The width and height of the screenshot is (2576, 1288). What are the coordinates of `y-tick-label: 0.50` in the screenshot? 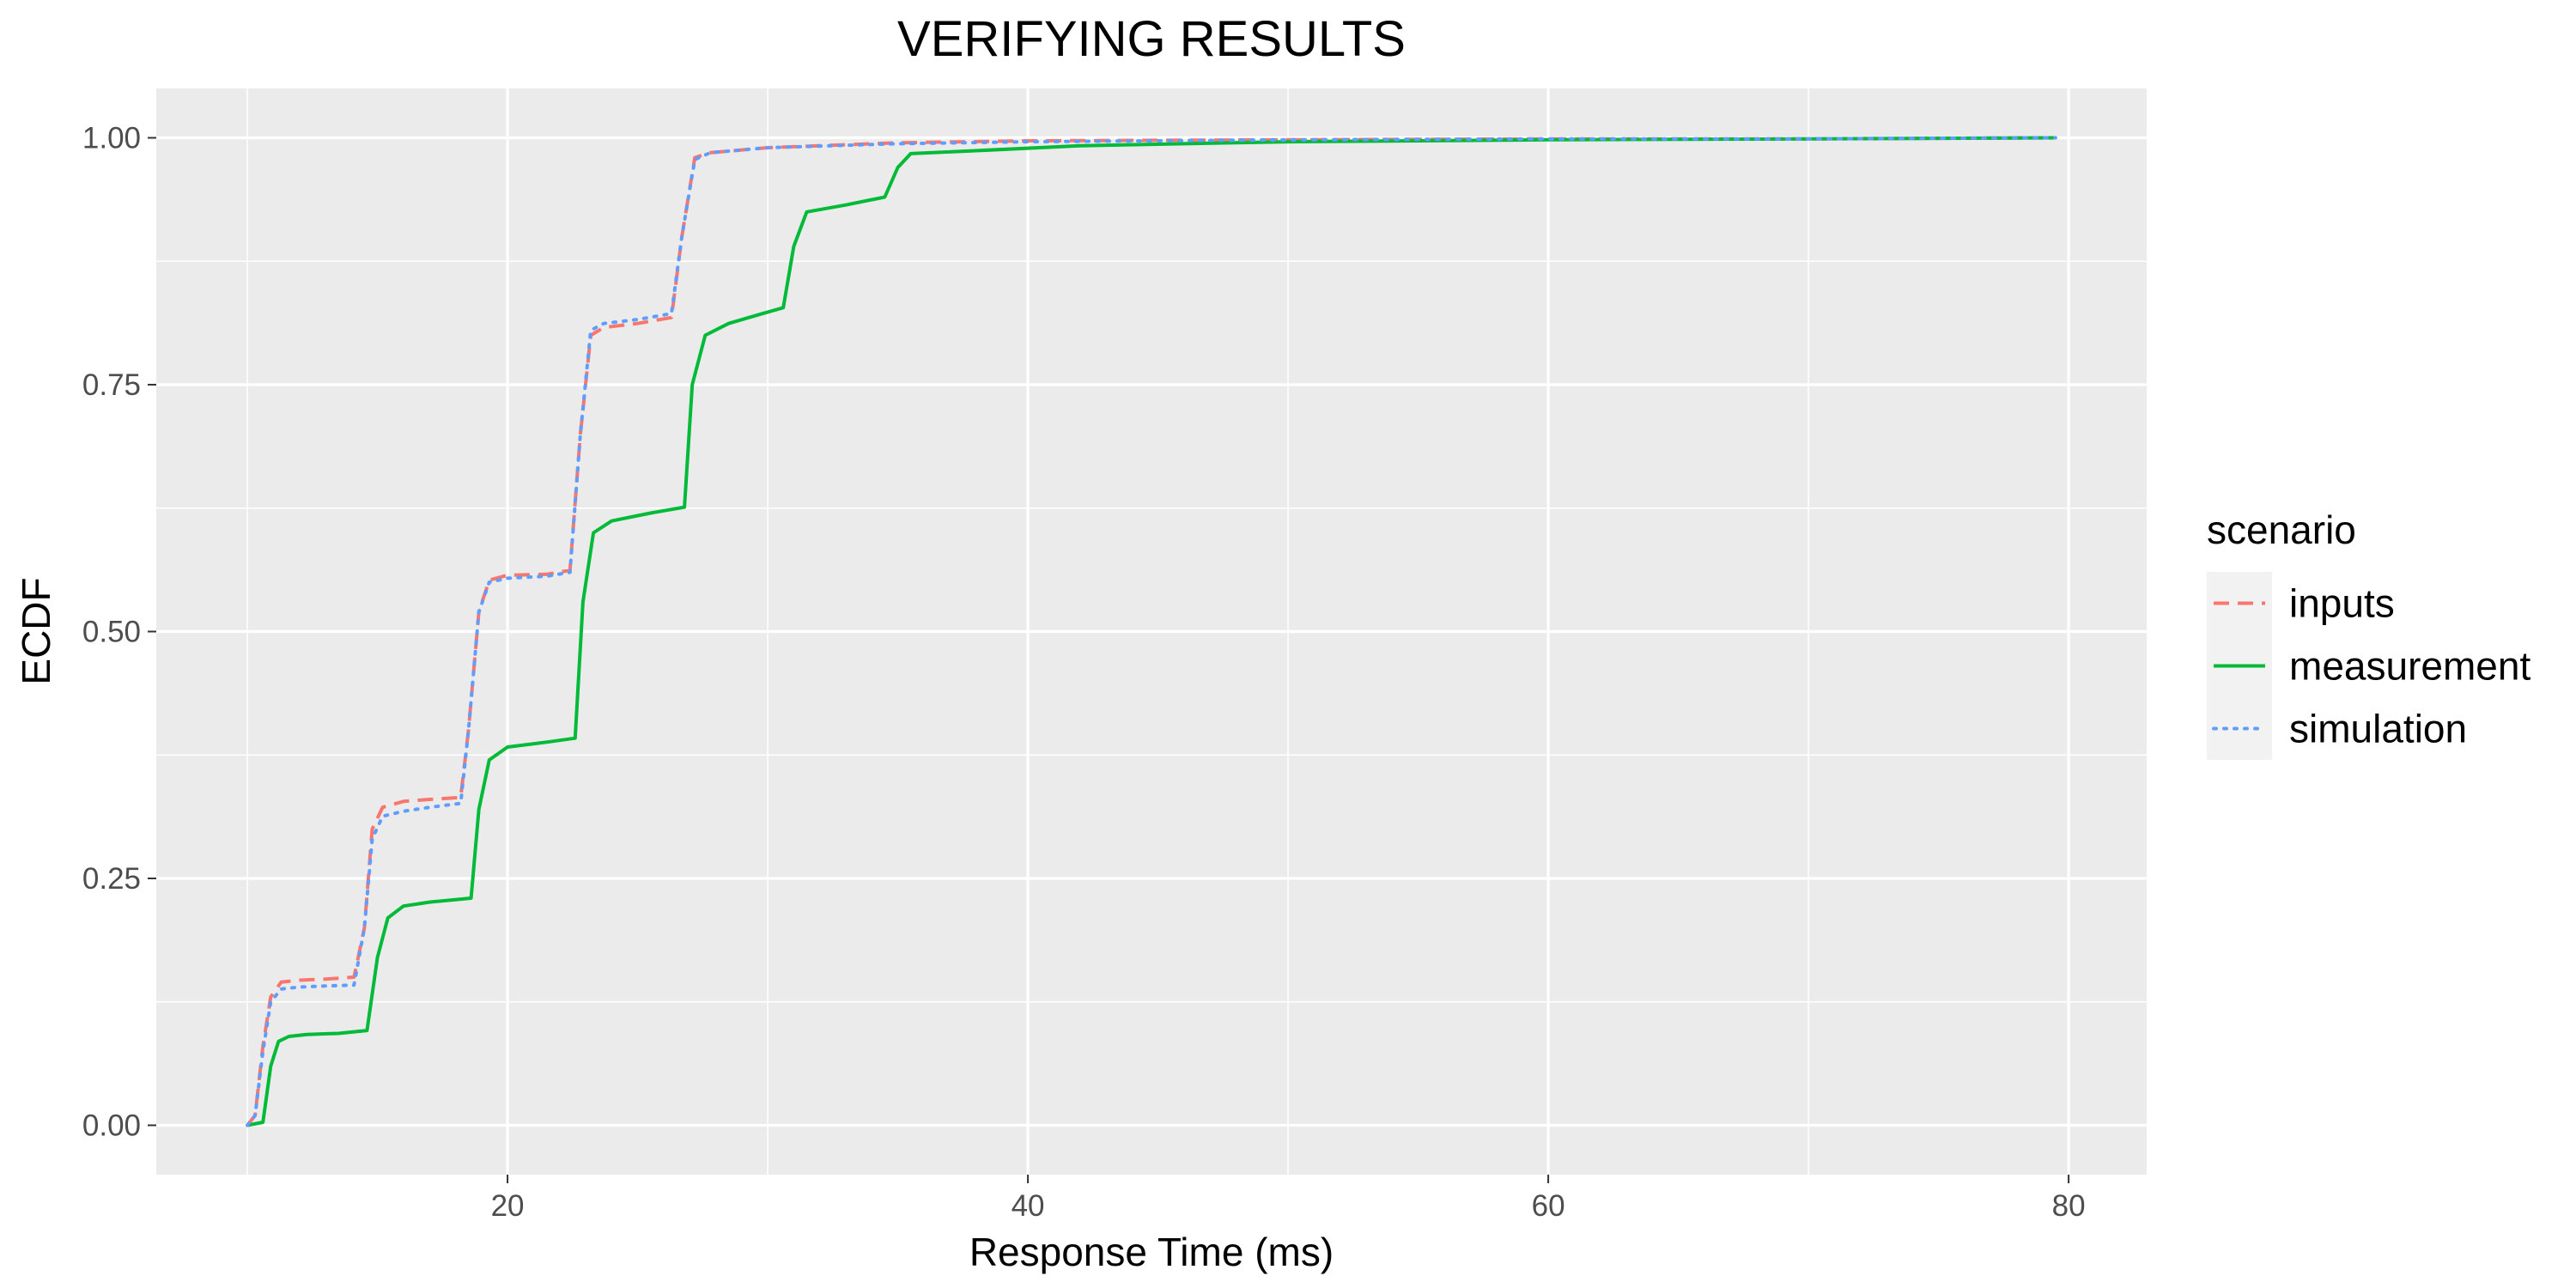 It's located at (112, 632).